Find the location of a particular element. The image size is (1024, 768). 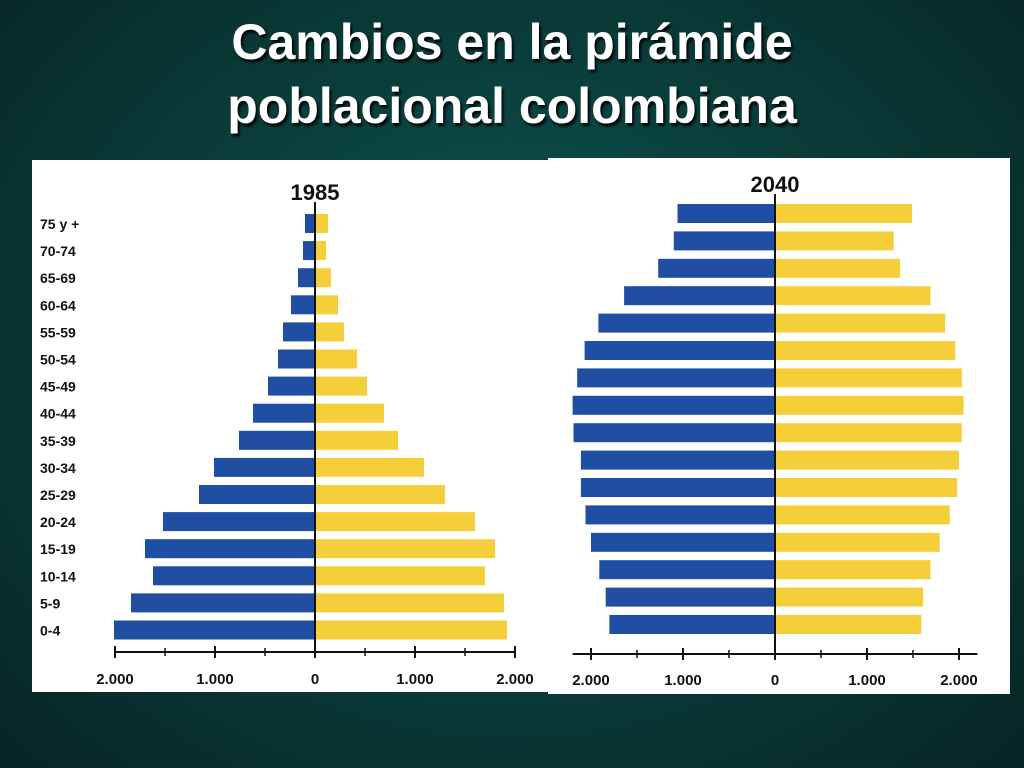

category-label-25-29: 25-29 is located at coordinates (58, 495).